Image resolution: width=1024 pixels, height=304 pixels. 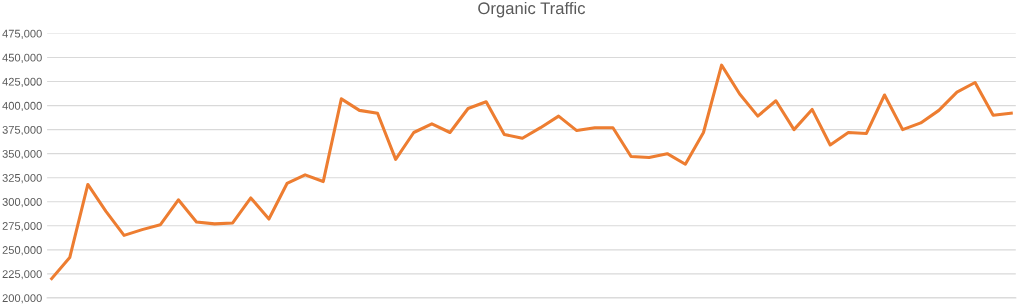 What do you see at coordinates (22, 154) in the screenshot?
I see `y-tick-label: 350,000` at bounding box center [22, 154].